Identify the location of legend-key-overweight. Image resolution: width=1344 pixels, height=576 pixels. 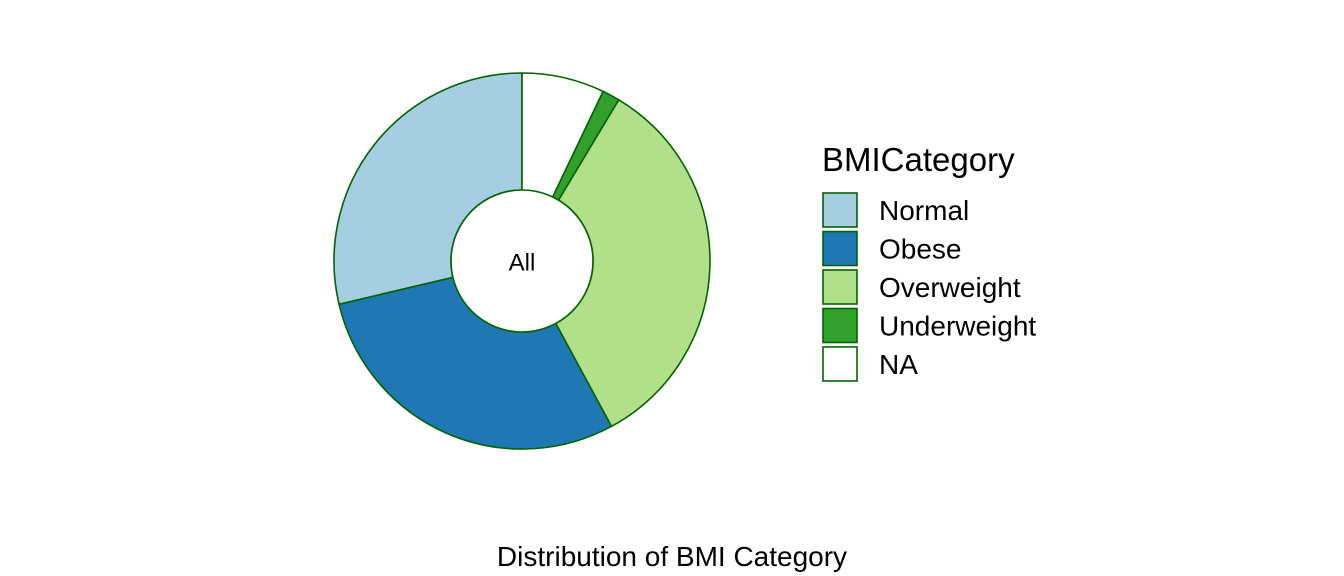
(840, 287).